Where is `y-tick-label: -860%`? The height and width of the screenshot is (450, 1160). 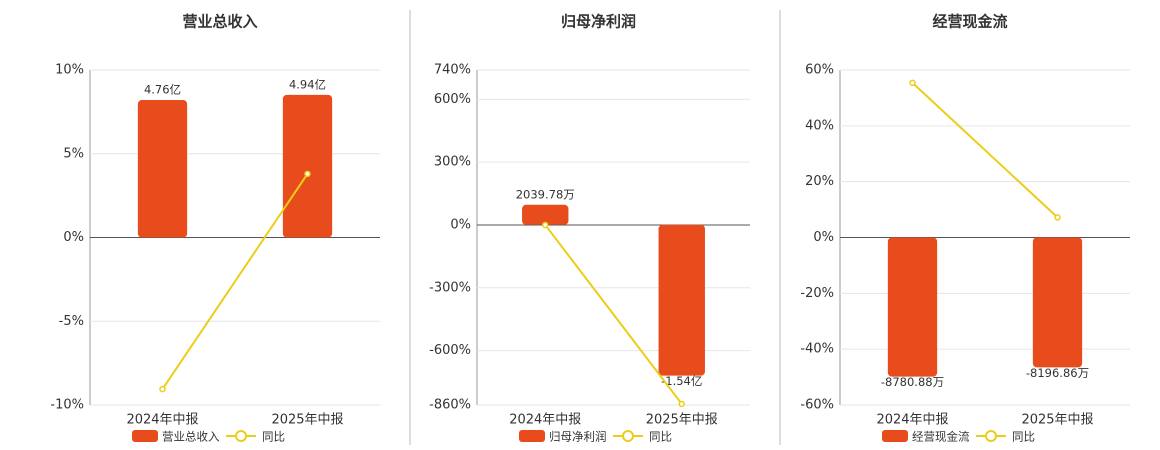
y-tick-label: -860% is located at coordinates (450, 405).